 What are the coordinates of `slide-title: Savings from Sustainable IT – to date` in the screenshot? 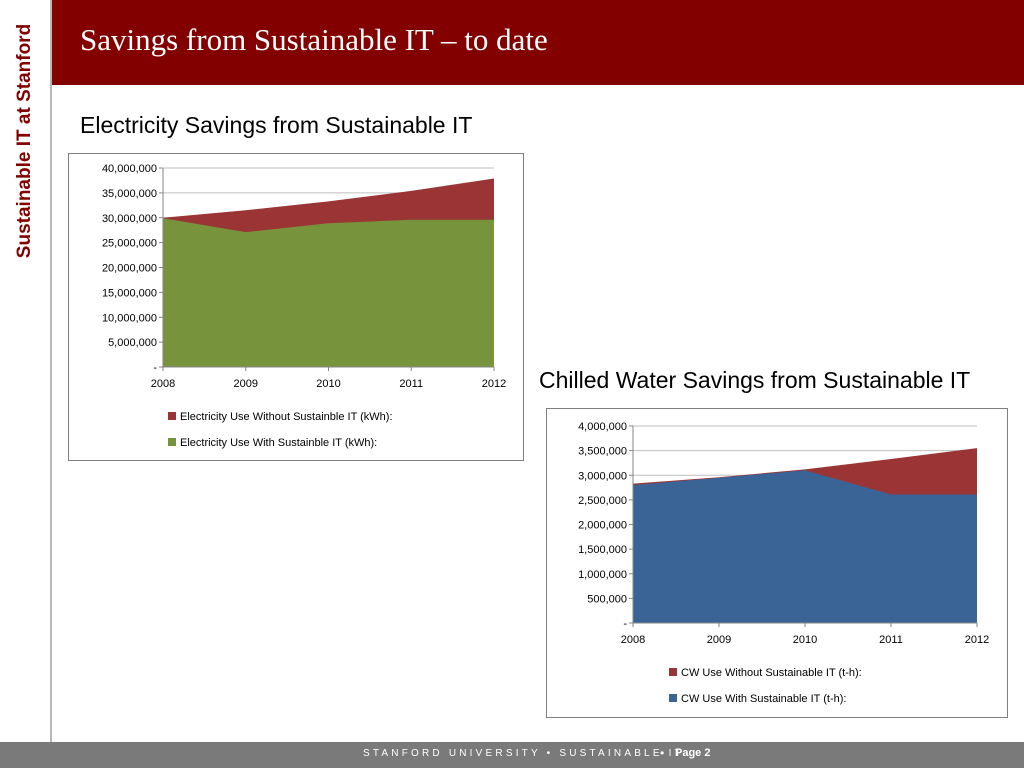 It's located at (314, 39).